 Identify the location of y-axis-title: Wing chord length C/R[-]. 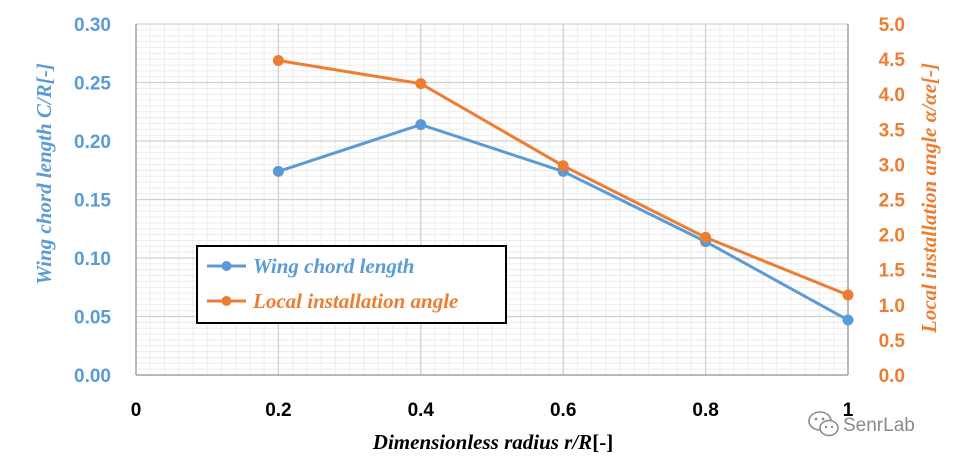
(44, 174).